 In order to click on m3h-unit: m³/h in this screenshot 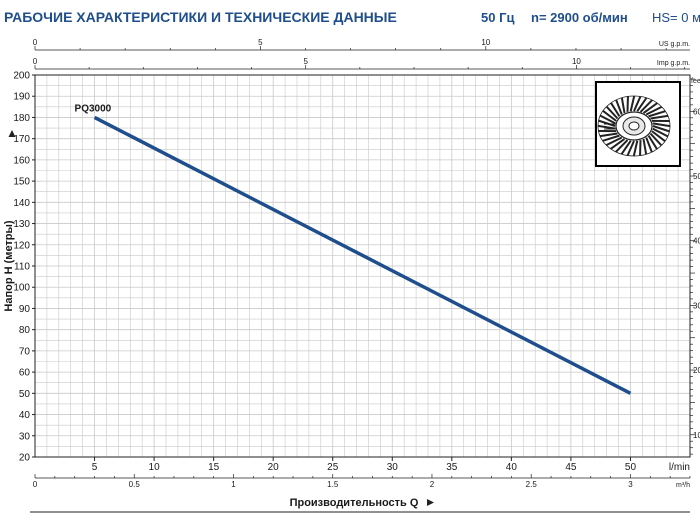, I will do `click(683, 485)`.